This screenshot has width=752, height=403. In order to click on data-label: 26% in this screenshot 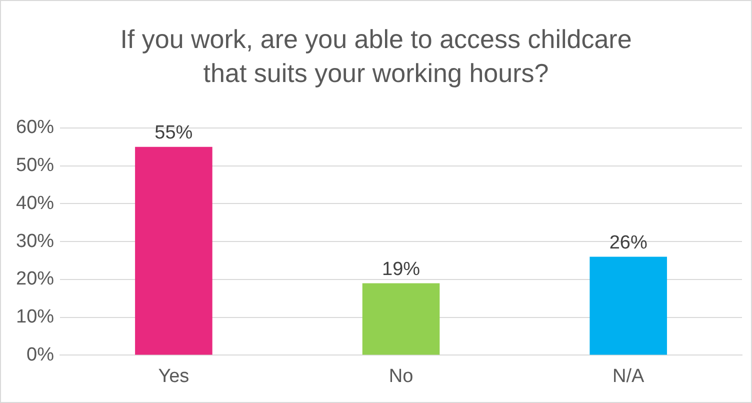, I will do `click(628, 243)`.